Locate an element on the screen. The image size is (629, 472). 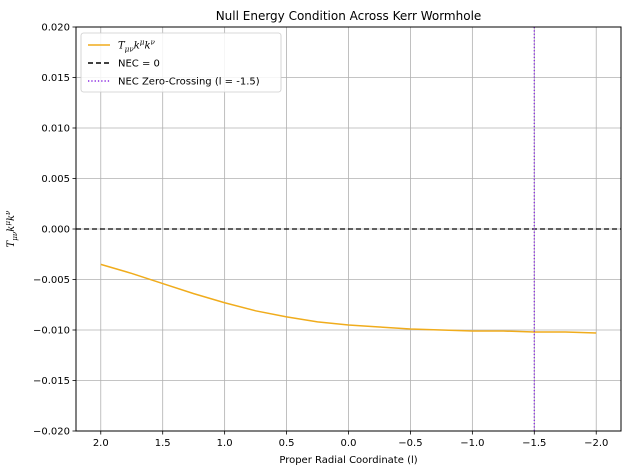
y-tick-label: 0.010 is located at coordinates (55, 129).